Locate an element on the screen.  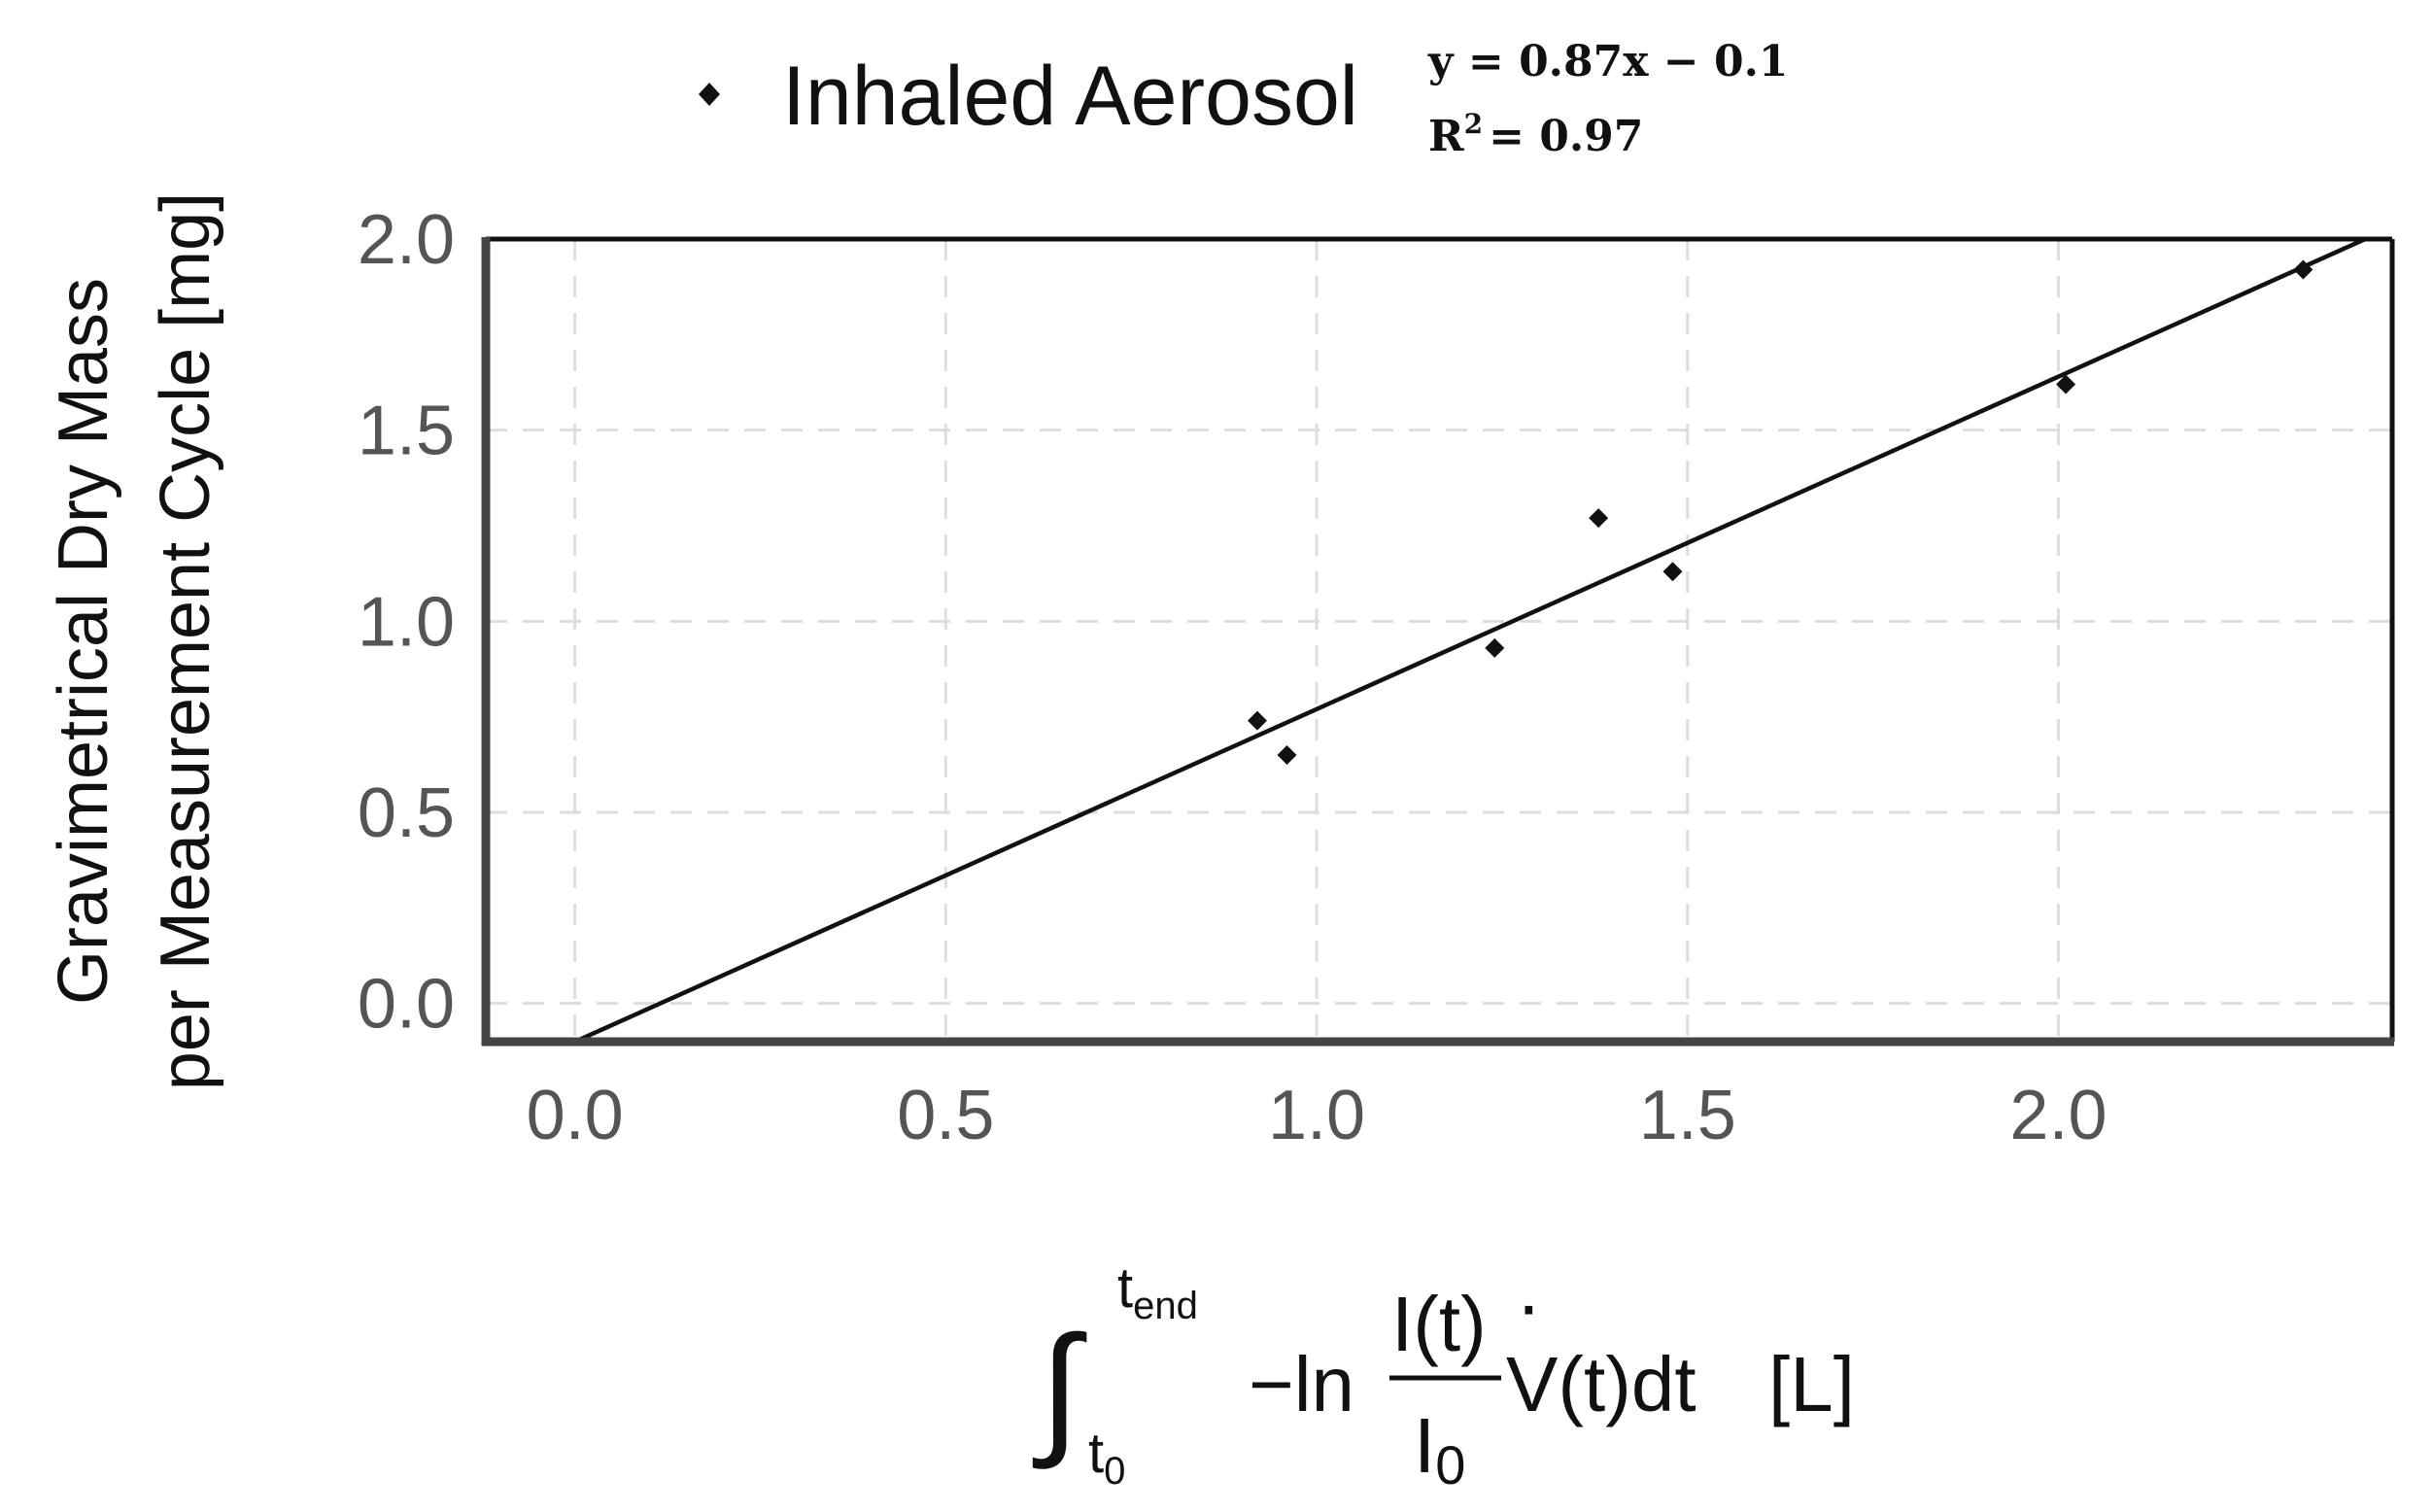
x-label-minus-ln: −ln is located at coordinates (1301, 1384).